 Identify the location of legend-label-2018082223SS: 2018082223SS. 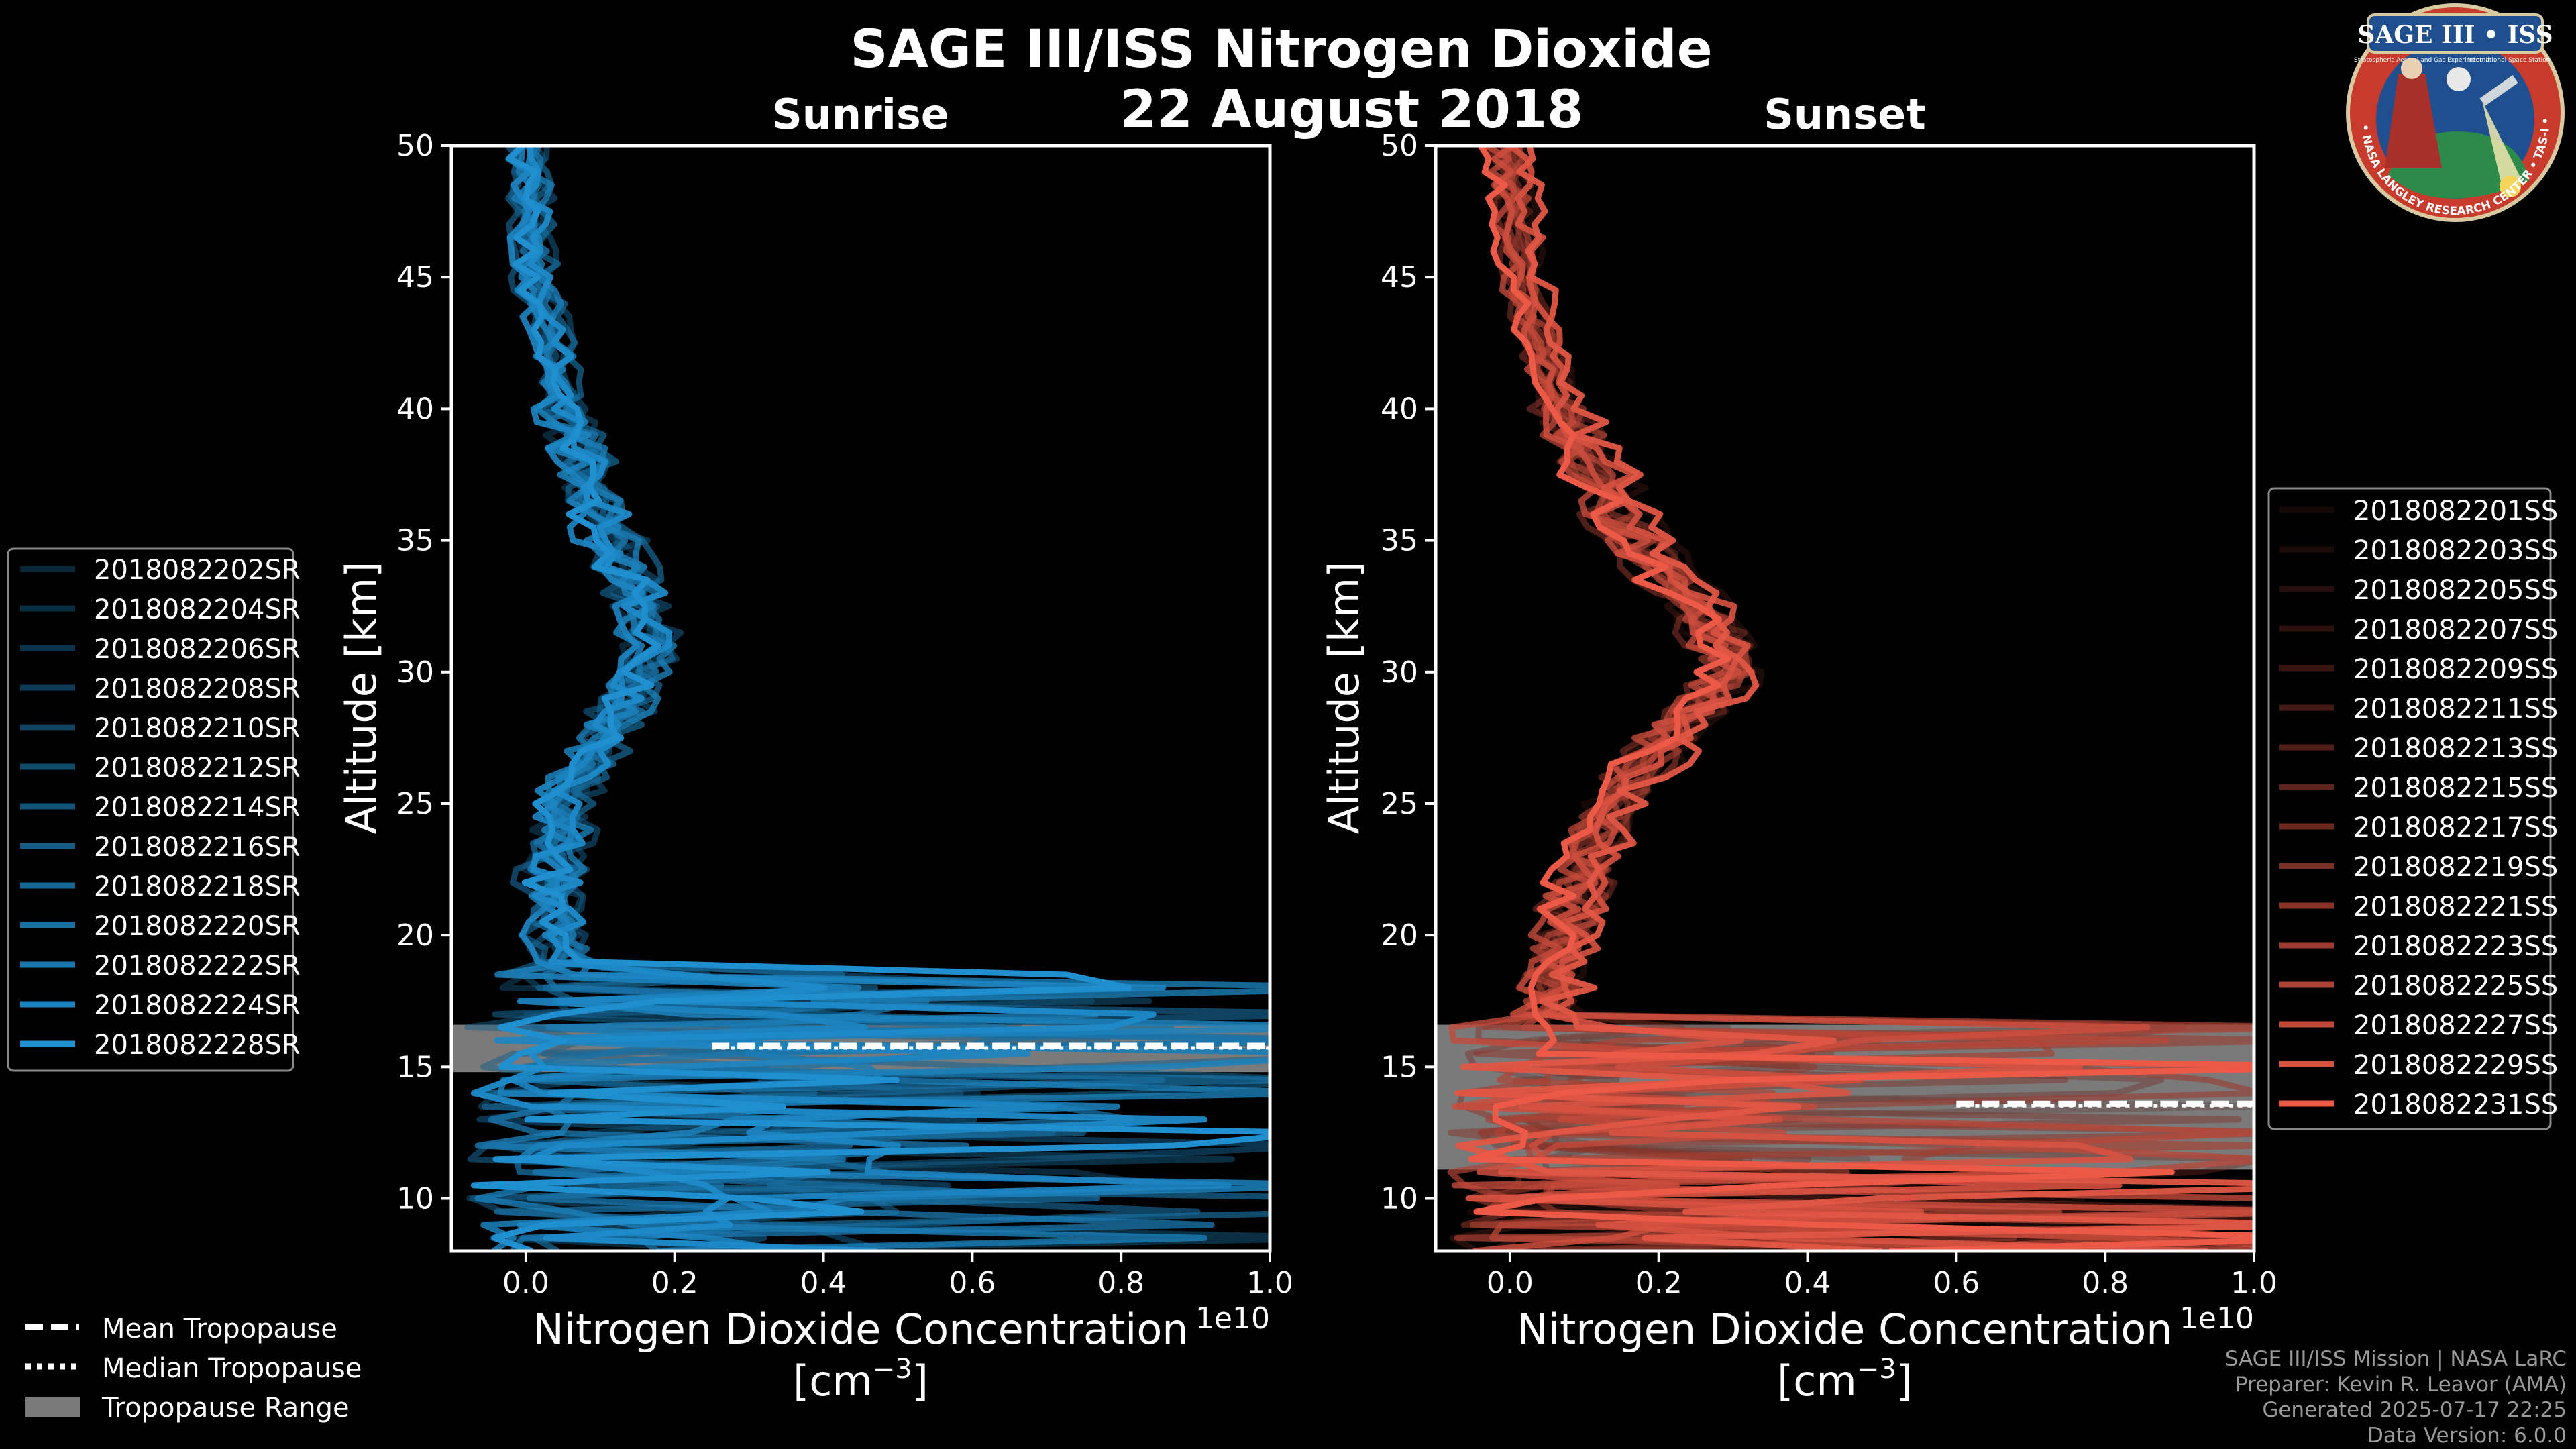
(2455, 946).